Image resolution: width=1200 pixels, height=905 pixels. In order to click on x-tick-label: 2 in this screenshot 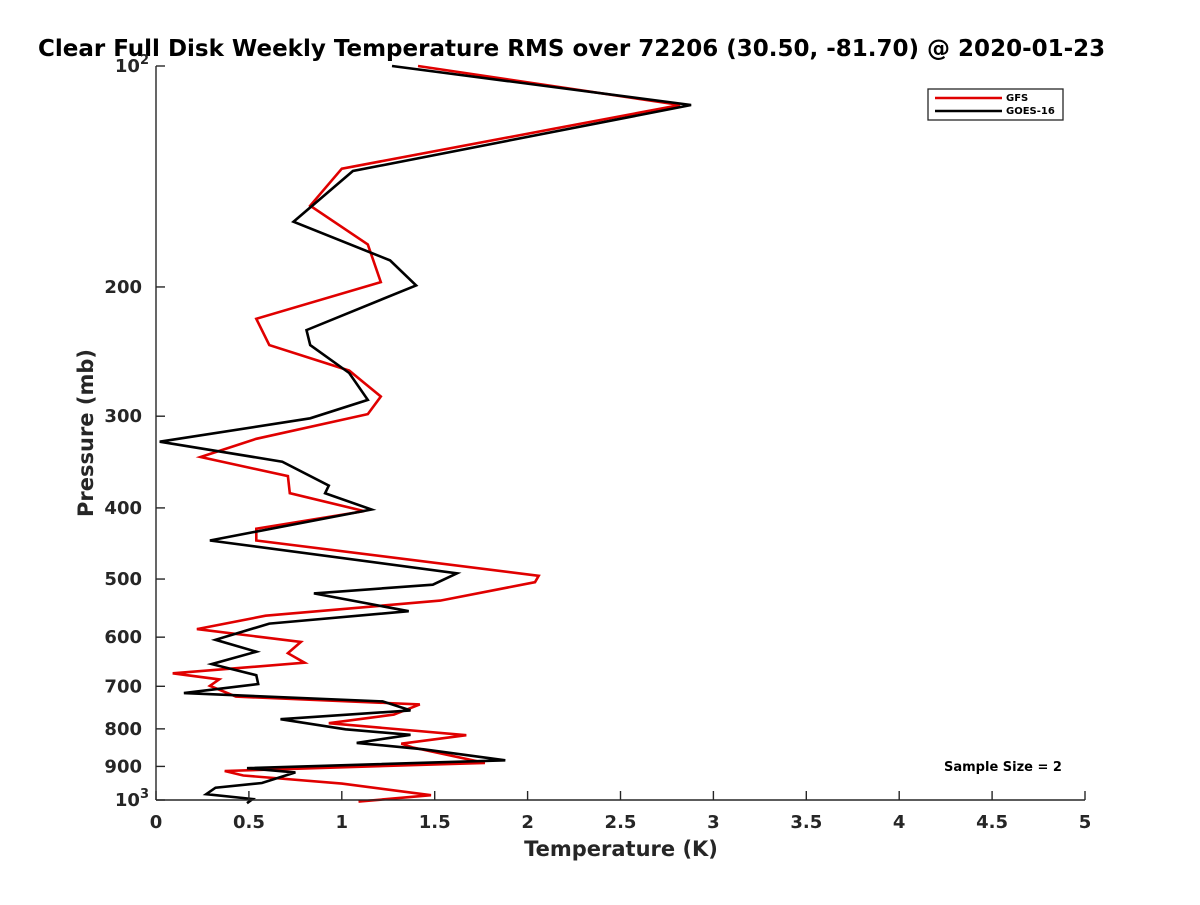, I will do `click(527, 822)`.